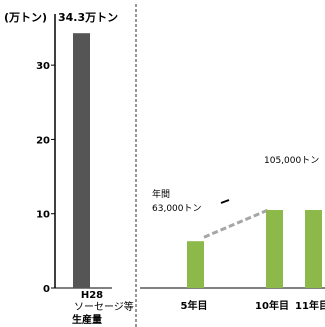 This screenshot has width=325, height=327. I want to click on category-label-11y: 11年目, so click(310, 305).